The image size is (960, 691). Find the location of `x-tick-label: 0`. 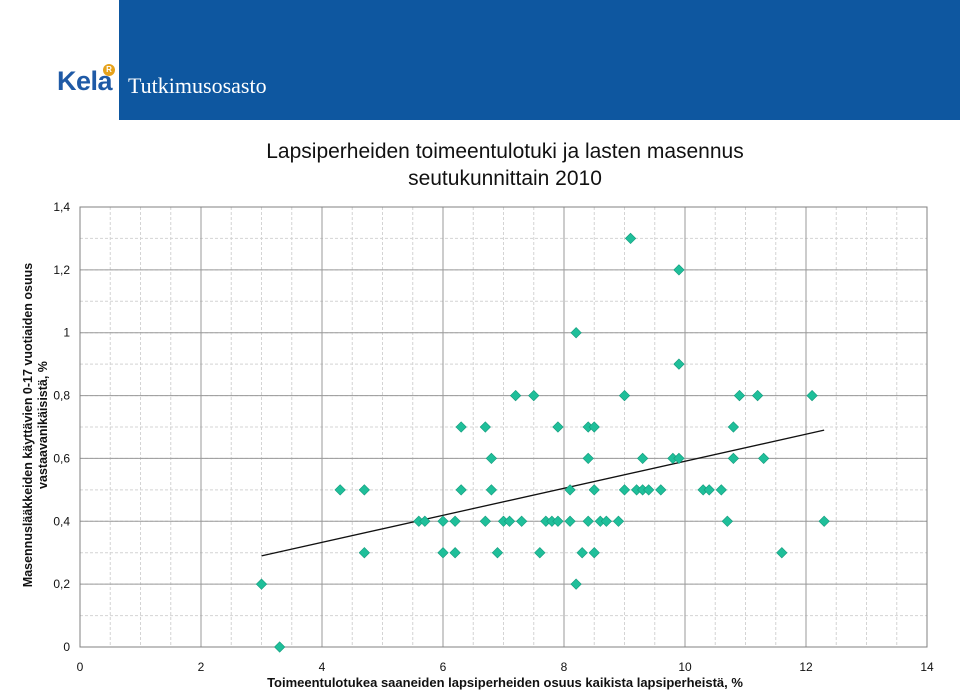

x-tick-label: 0 is located at coordinates (80, 667).